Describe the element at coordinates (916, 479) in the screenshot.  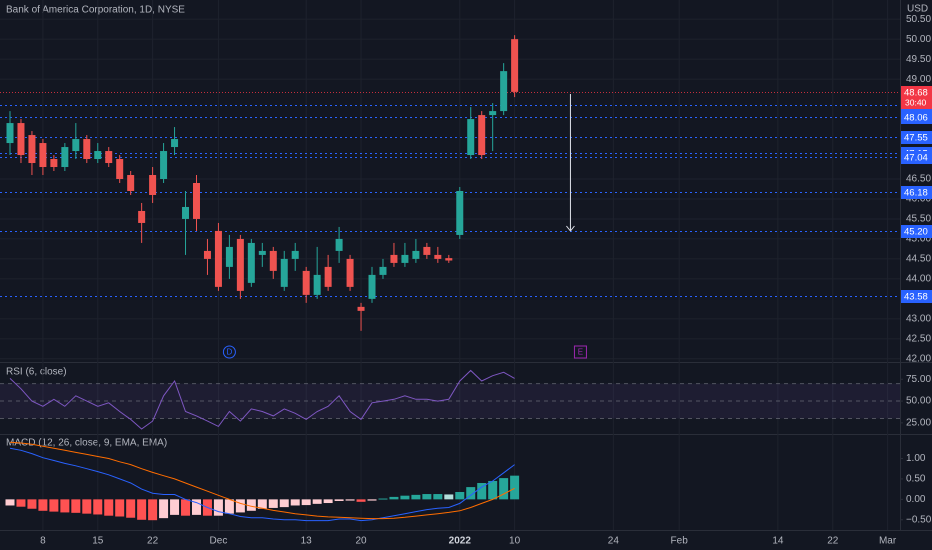
I see `y-tick-label: 0.50` at that location.